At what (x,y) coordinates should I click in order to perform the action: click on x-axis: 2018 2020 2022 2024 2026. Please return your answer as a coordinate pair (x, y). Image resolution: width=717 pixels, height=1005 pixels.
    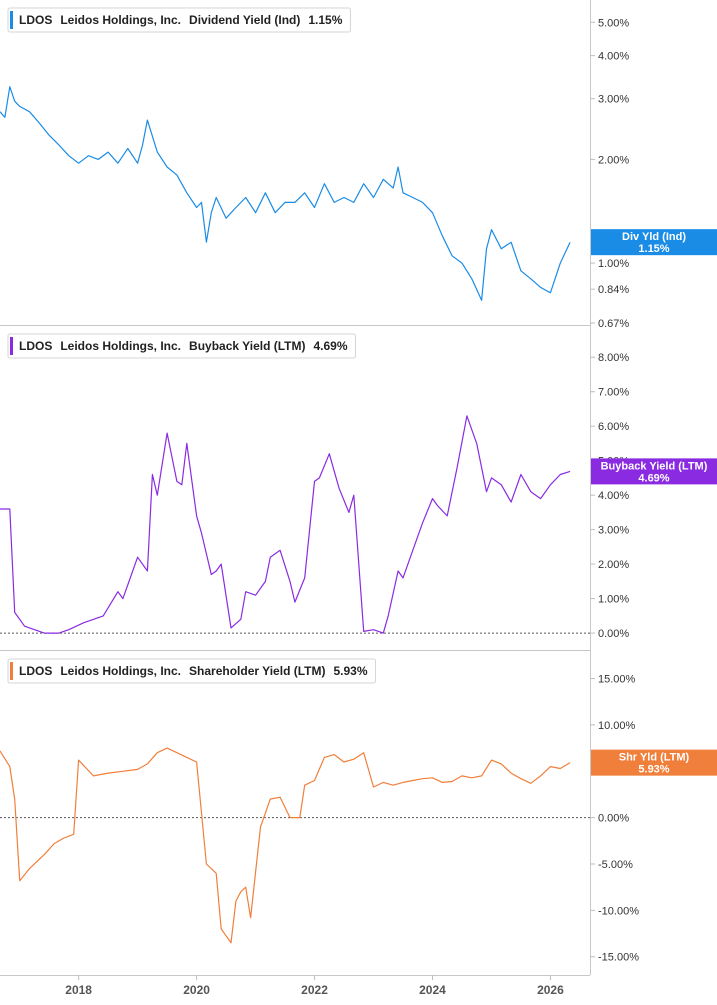
    Looking at the image, I should click on (314, 986).